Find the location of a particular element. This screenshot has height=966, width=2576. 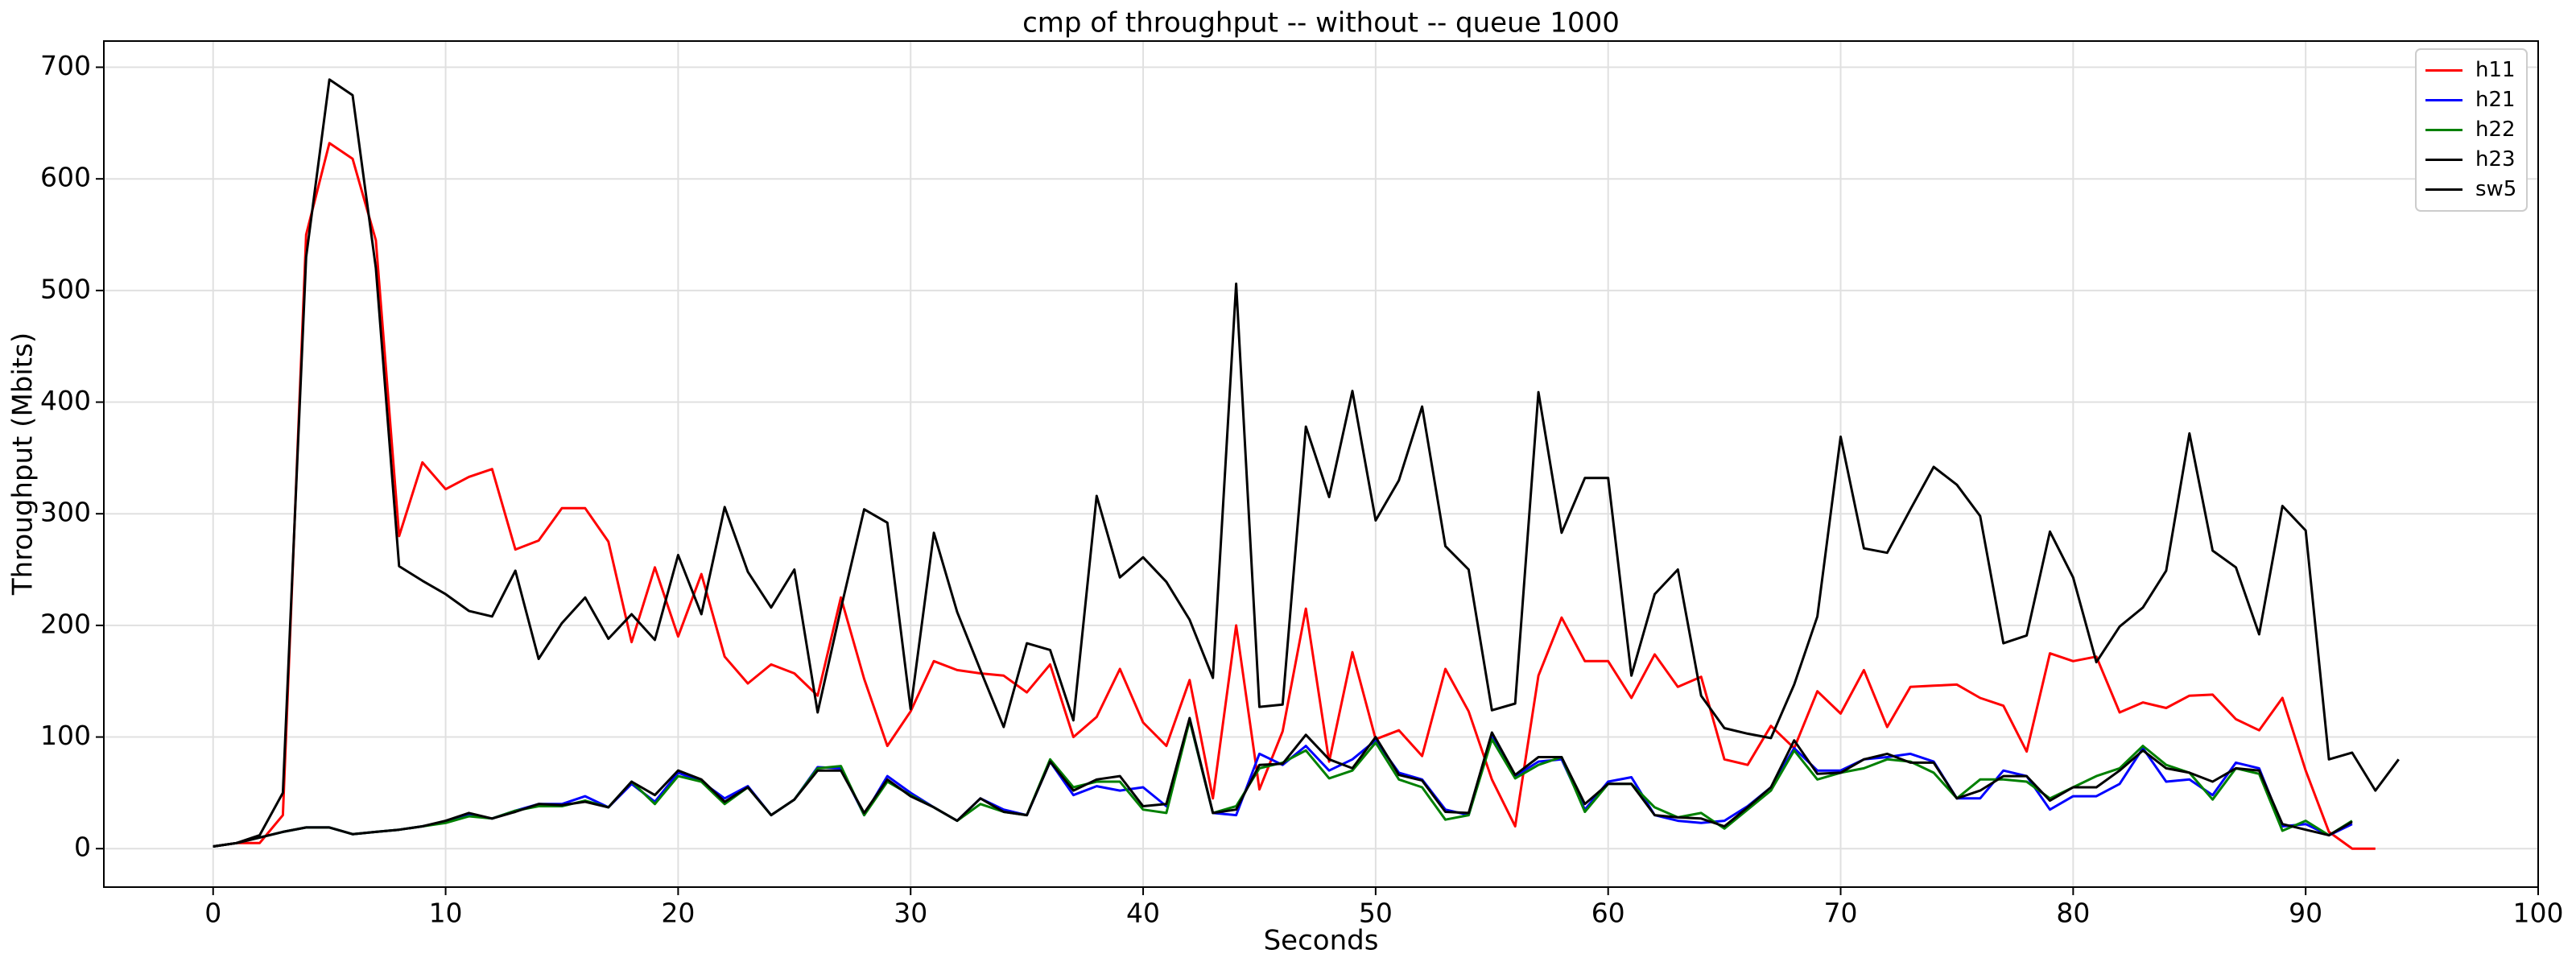

x-tick-label: 40 is located at coordinates (1143, 913).